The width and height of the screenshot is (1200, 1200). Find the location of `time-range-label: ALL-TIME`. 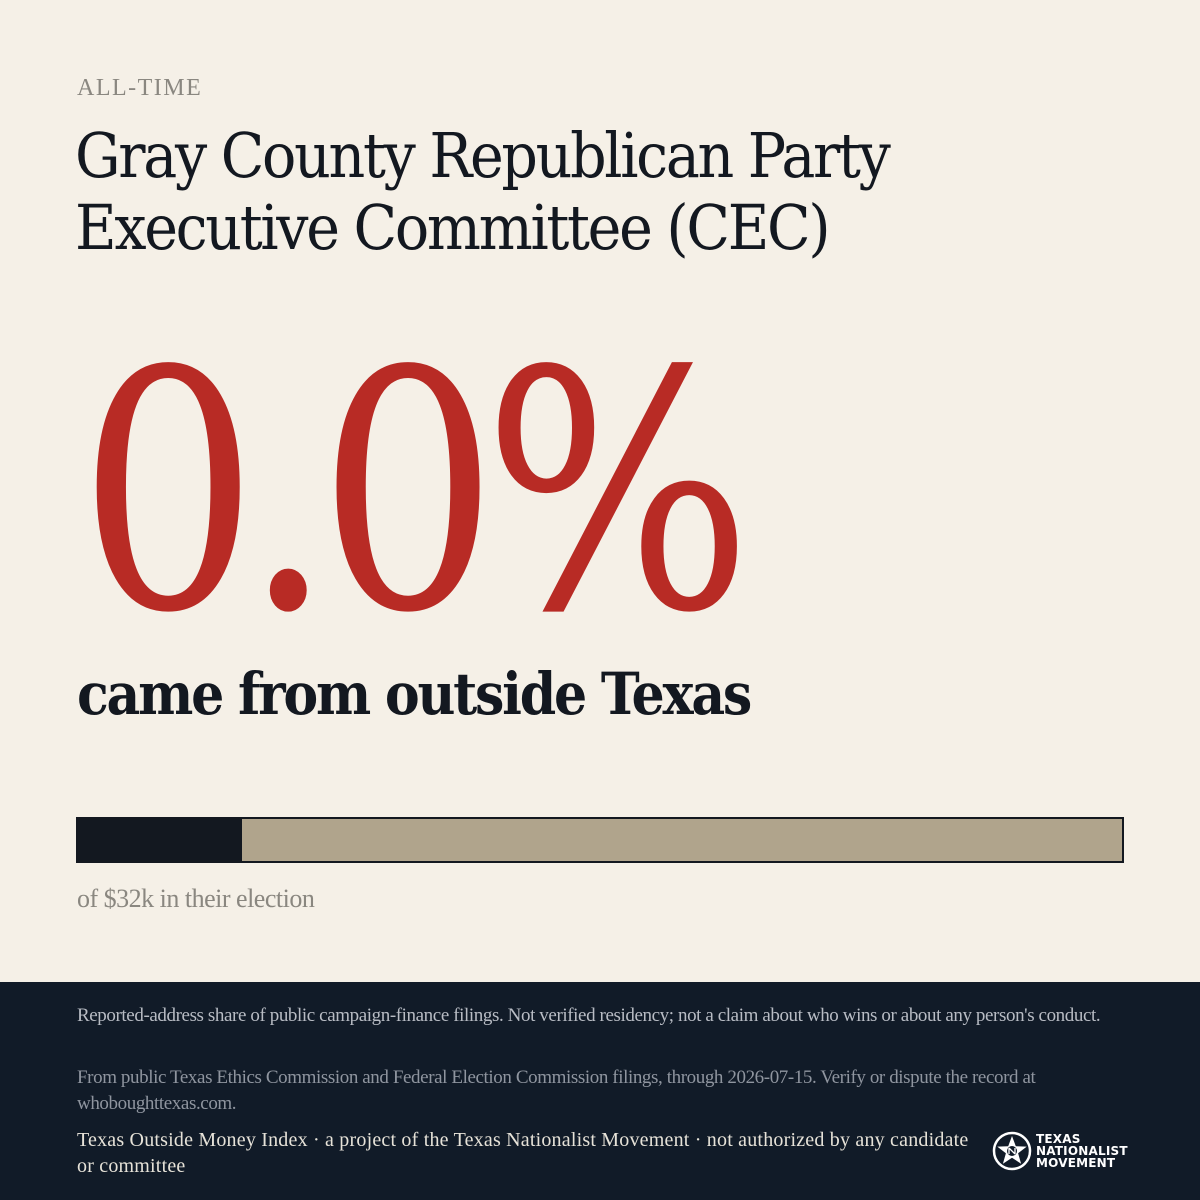

time-range-label: ALL-TIME is located at coordinates (140, 88).